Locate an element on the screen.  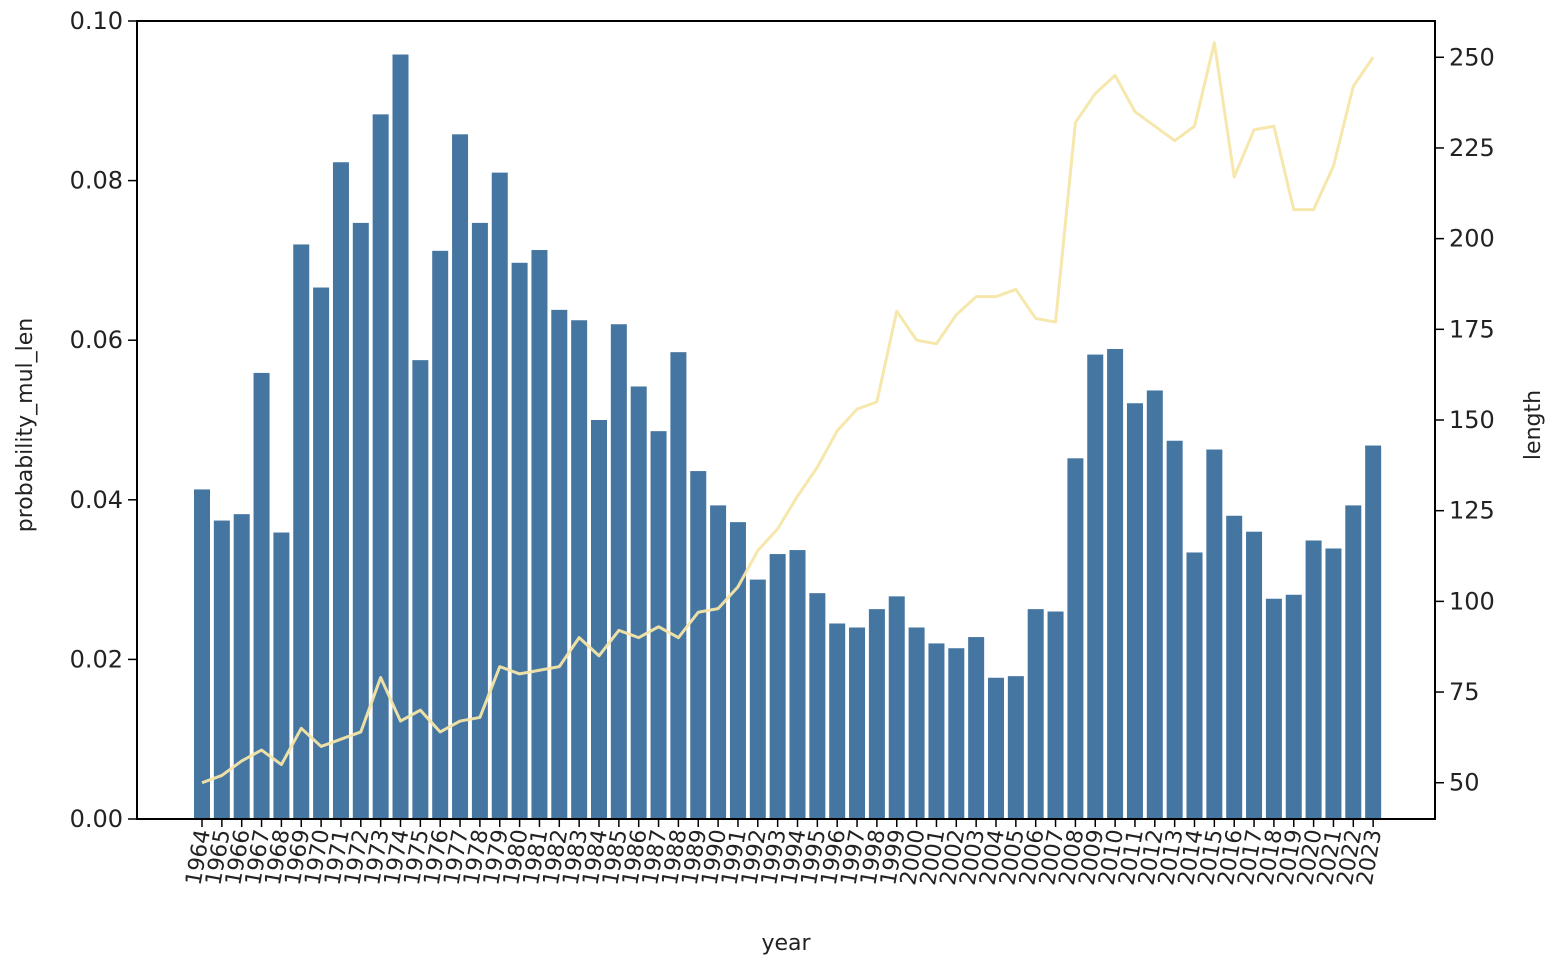
y2-tick-label: 225 is located at coordinates (1472, 148).